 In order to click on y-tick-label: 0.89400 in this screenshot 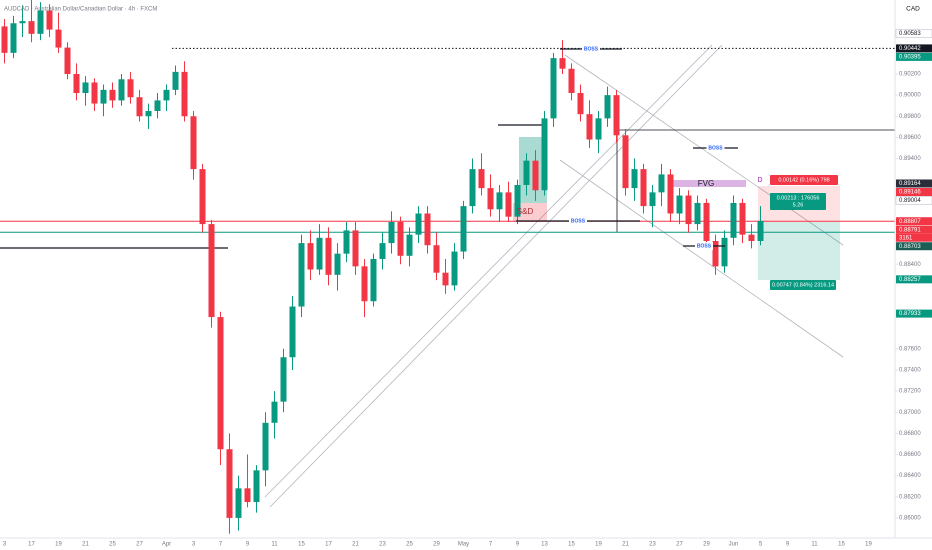, I will do `click(910, 159)`.